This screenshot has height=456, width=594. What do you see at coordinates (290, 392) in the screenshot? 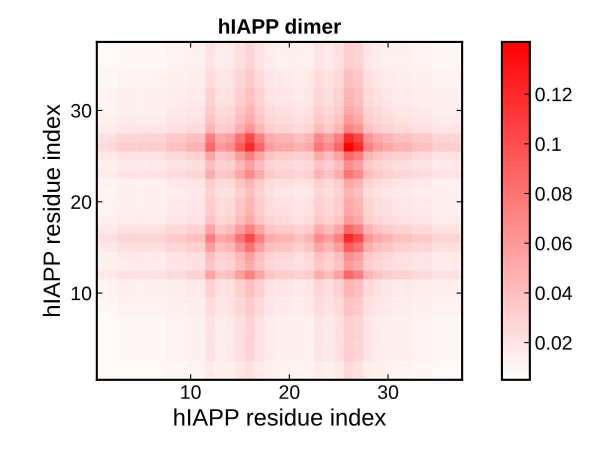
I see `x-tick-label: 20` at bounding box center [290, 392].